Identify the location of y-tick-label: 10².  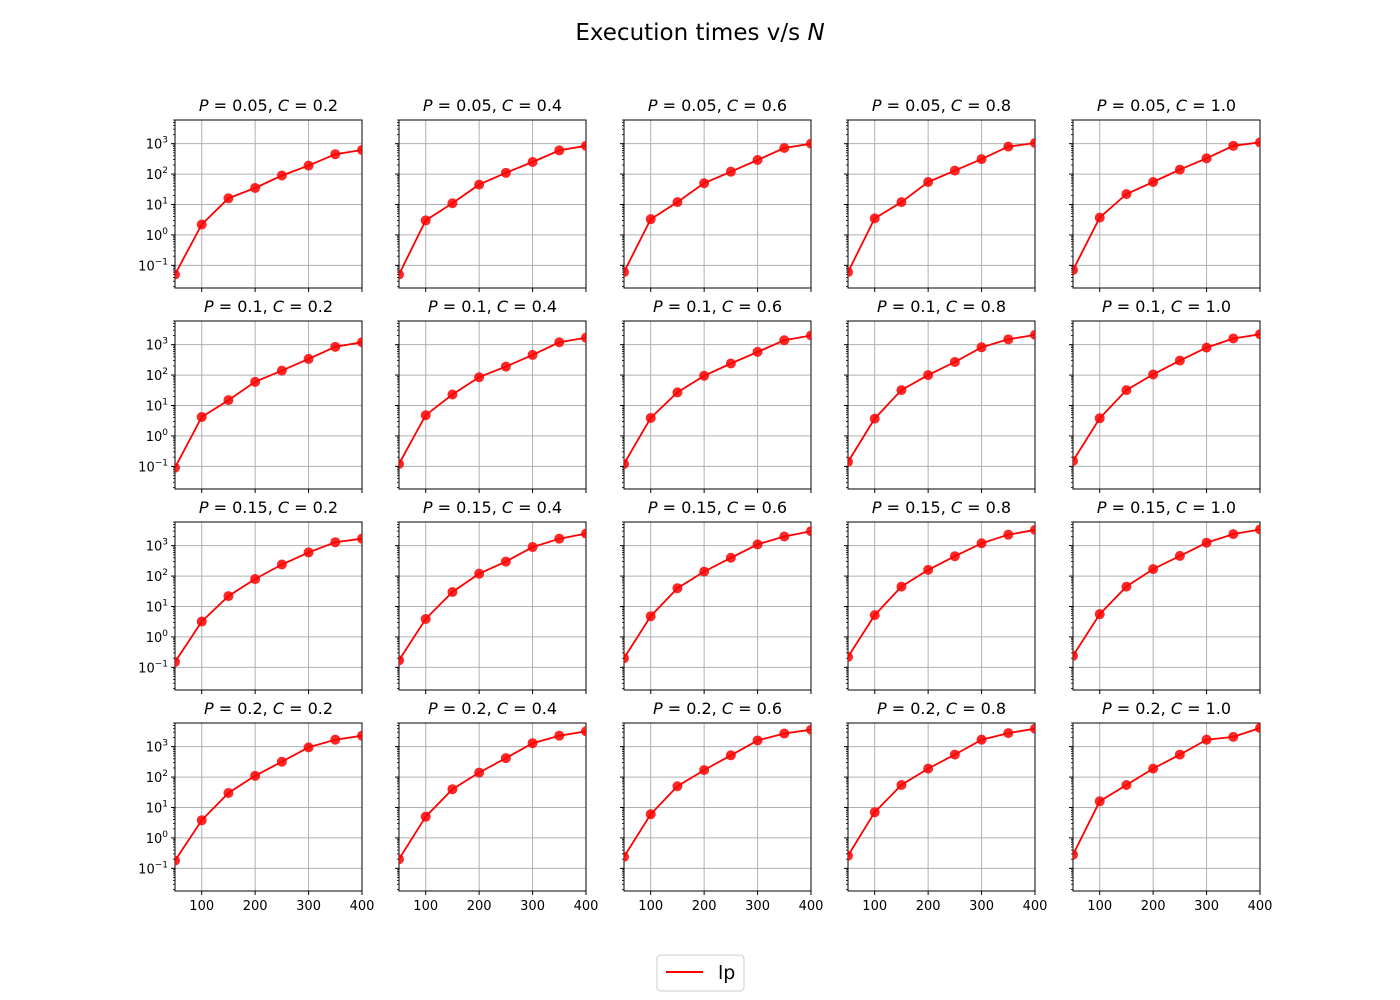
(157, 576).